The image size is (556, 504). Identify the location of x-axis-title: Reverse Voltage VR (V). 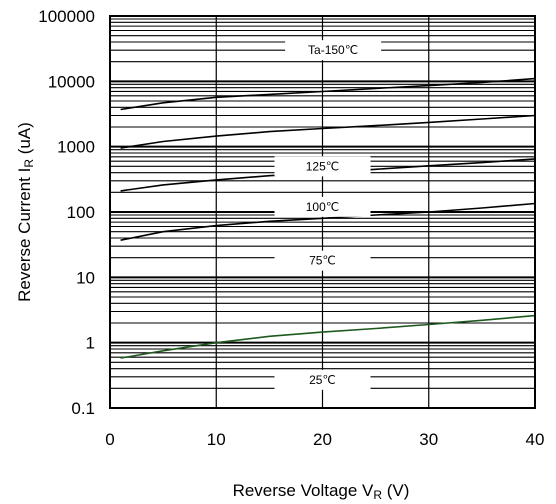
(321, 491).